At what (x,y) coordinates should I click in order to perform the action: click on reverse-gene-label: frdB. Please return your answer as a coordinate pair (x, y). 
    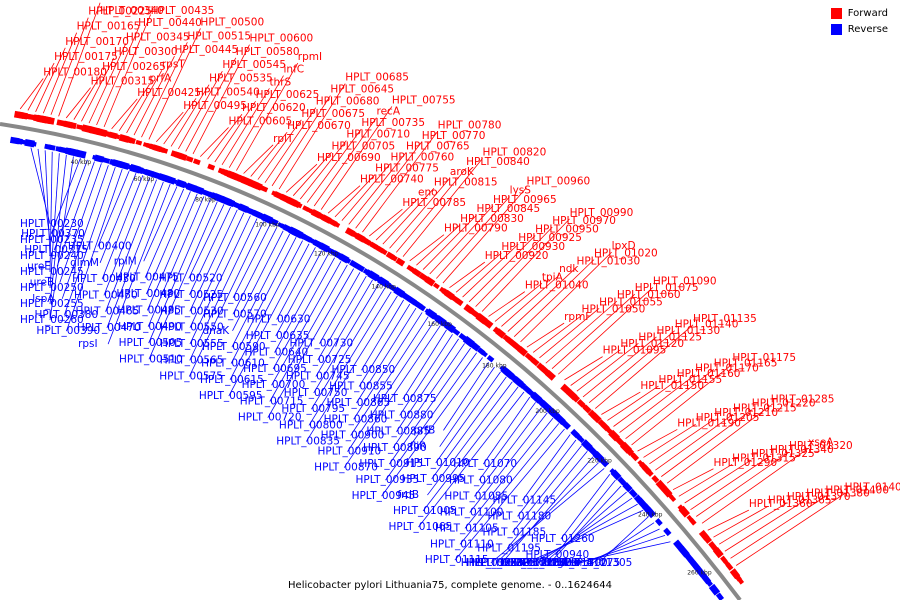
    Looking at the image, I should click on (408, 495).